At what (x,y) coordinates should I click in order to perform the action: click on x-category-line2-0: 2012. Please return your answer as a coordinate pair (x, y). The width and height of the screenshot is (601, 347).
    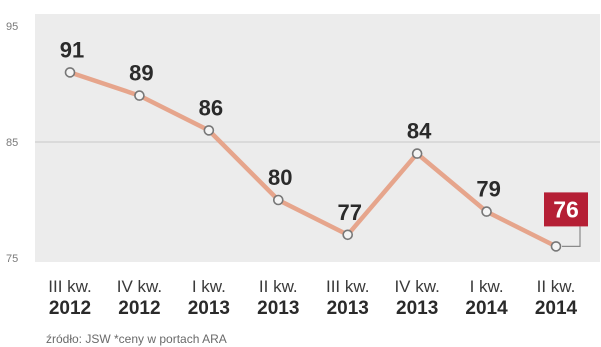
    Looking at the image, I should click on (70, 308).